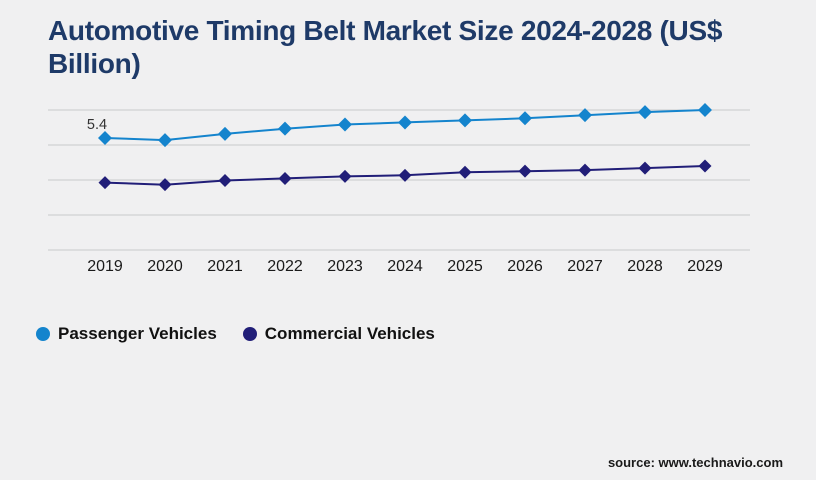  What do you see at coordinates (105, 266) in the screenshot?
I see `x-tick-label-2019: 2019` at bounding box center [105, 266].